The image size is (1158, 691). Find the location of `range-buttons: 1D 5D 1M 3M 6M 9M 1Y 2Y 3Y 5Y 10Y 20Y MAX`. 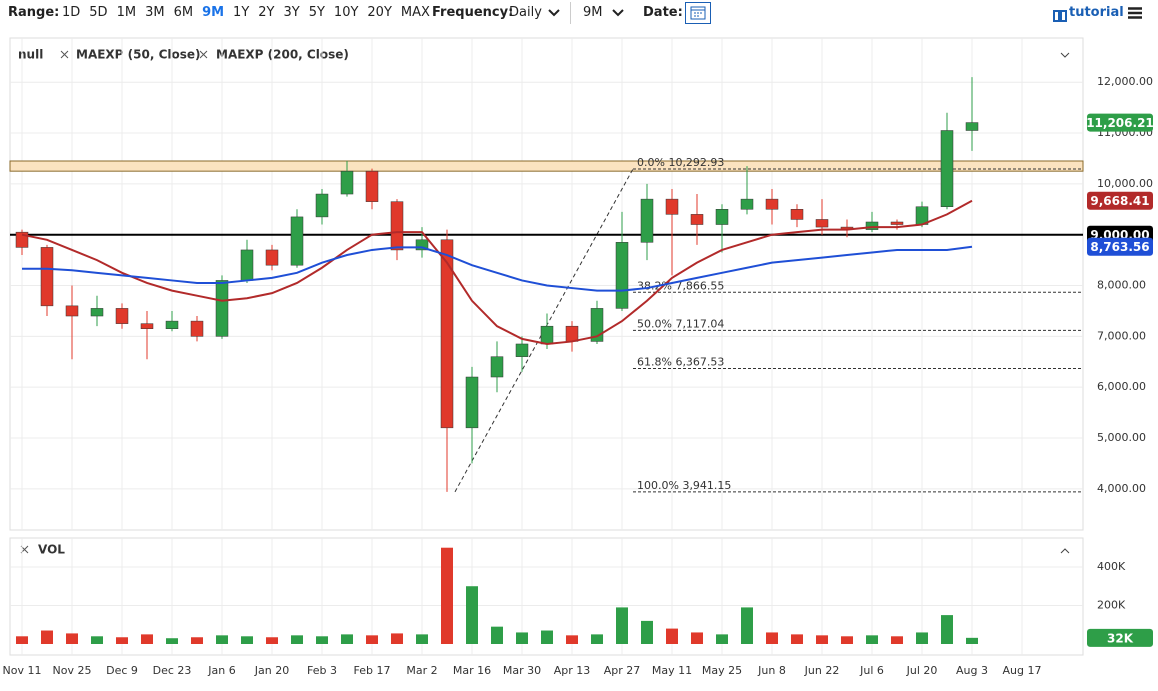

range-buttons: 1D 5D 1M 3M 6M 9M 1Y 2Y 3Y 5Y 10Y 20Y MAX is located at coordinates (250, 12).